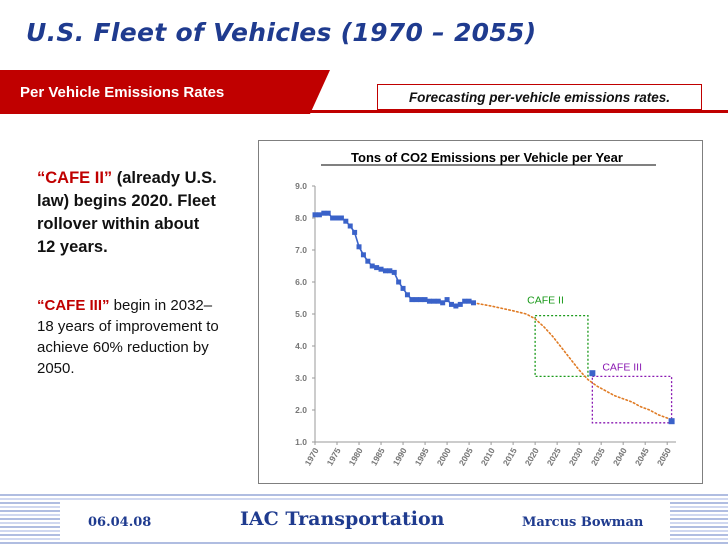 This screenshot has width=728, height=546. Describe the element at coordinates (378, 457) in the screenshot. I see `x-tick-label: 1985` at that location.